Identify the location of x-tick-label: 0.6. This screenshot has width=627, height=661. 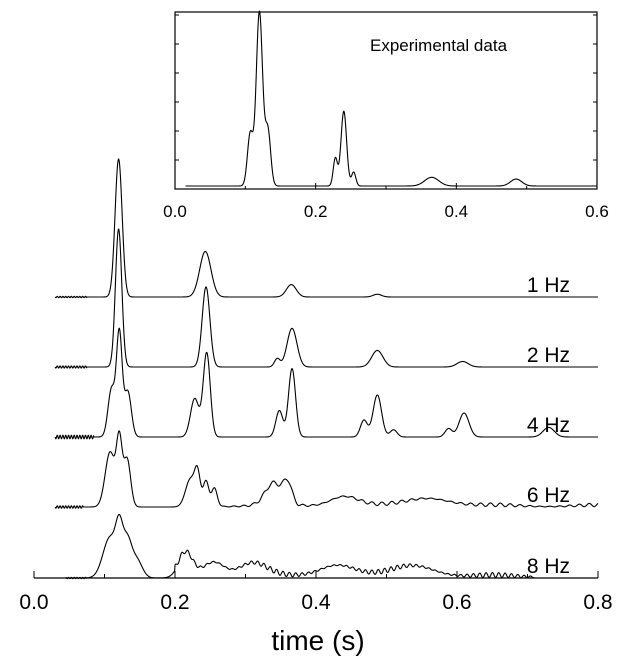
(456, 602).